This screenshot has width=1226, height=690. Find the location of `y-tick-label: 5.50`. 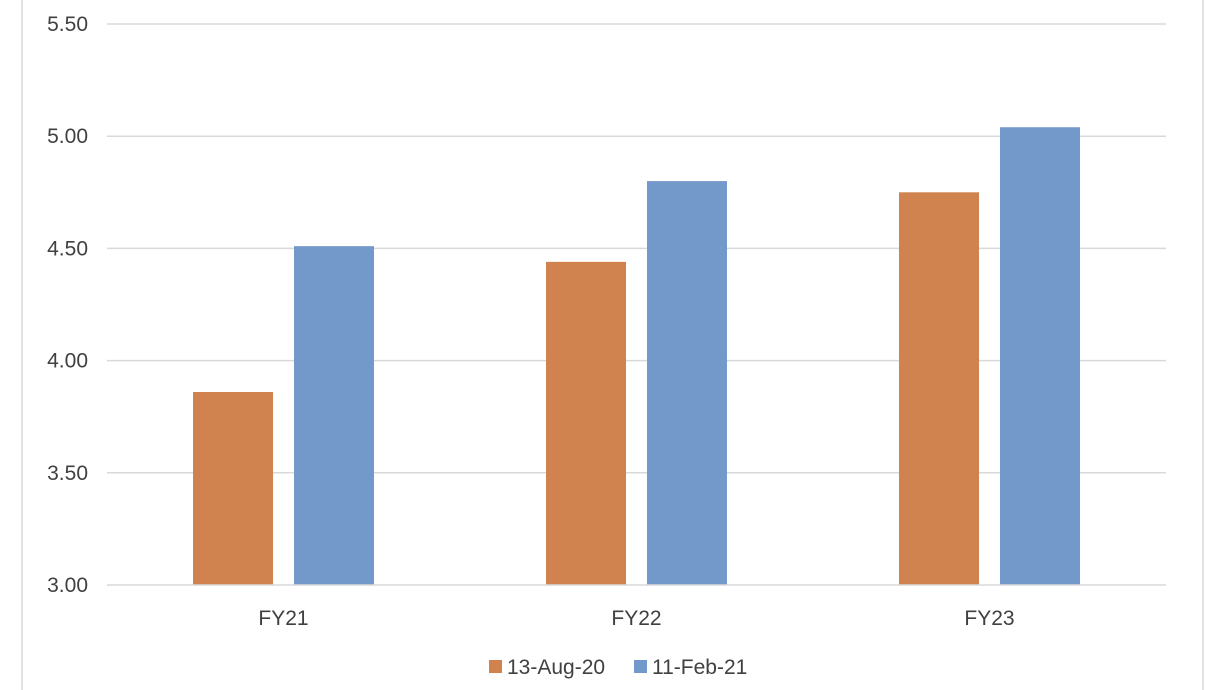

y-tick-label: 5.50 is located at coordinates (67, 24).